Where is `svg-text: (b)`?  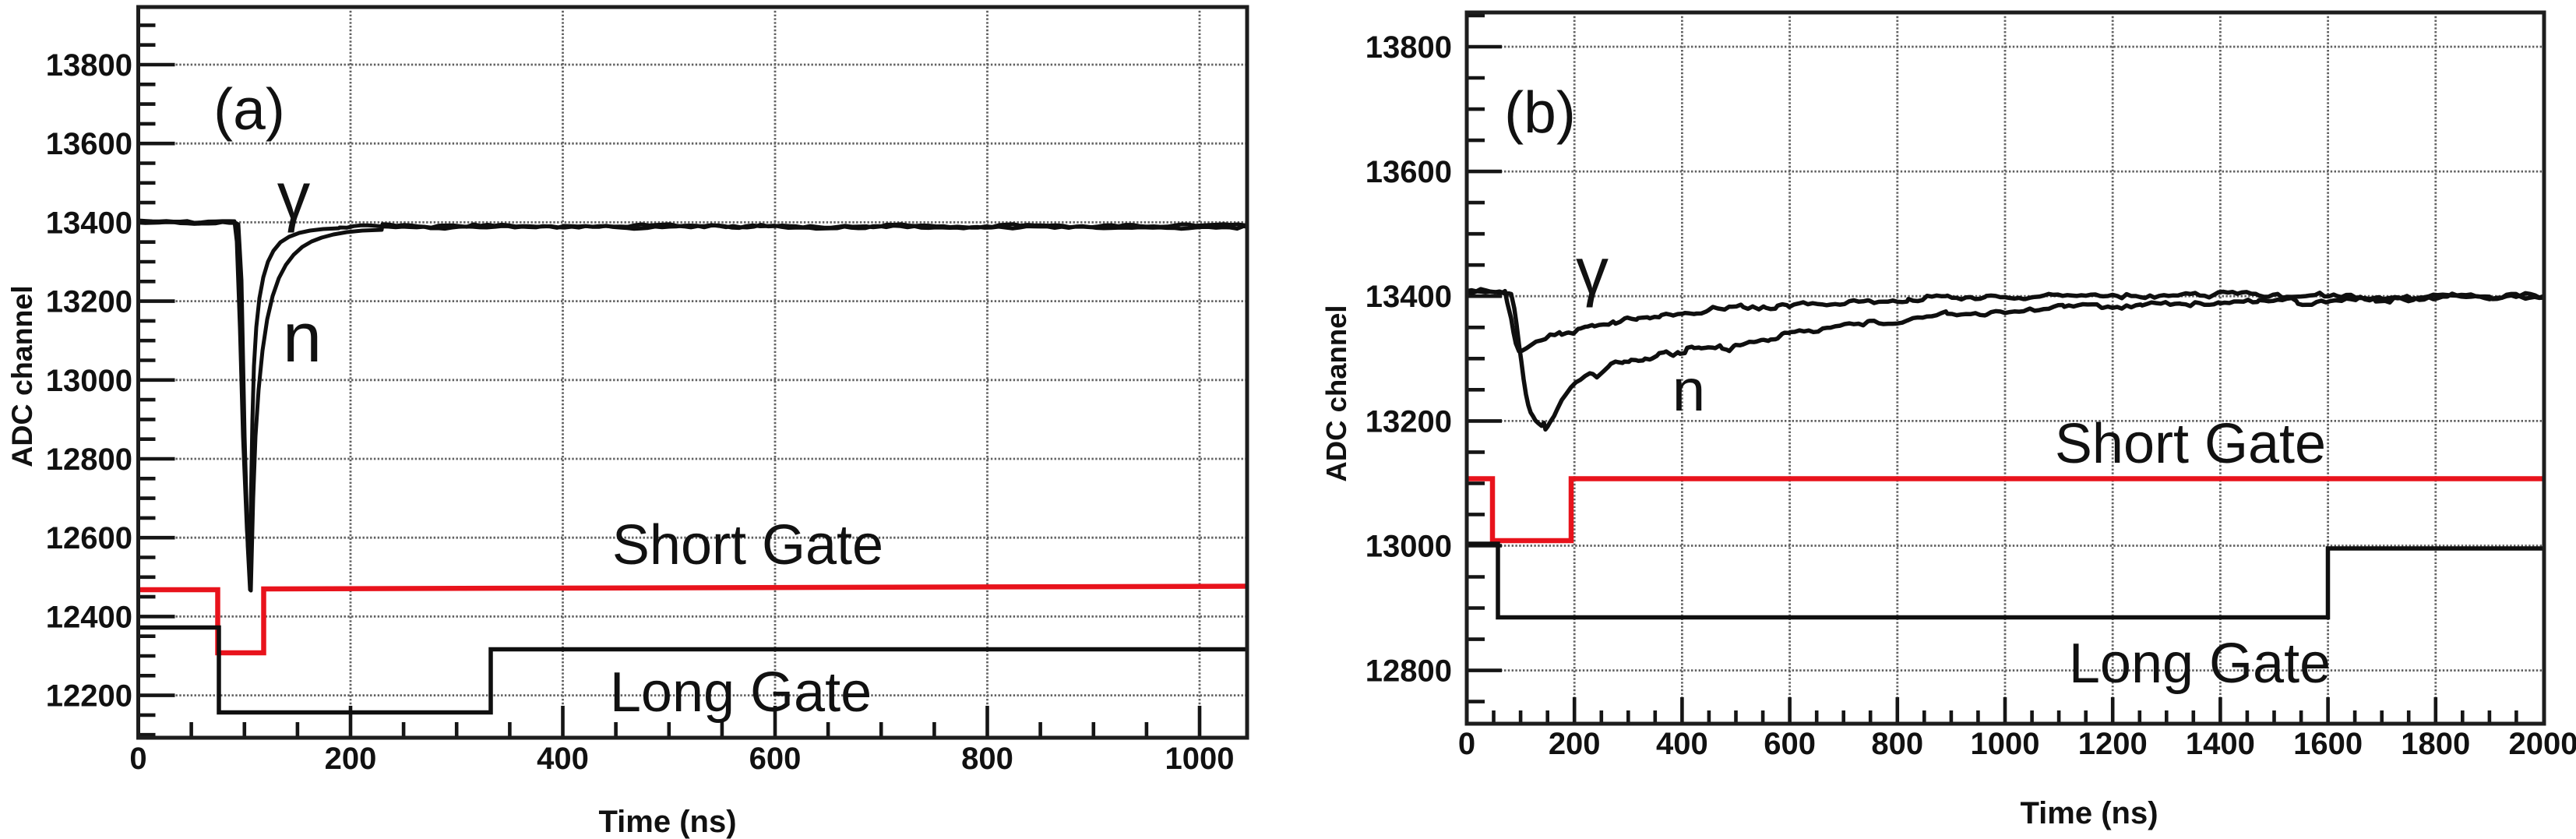
svg-text: (b) is located at coordinates (1540, 112).